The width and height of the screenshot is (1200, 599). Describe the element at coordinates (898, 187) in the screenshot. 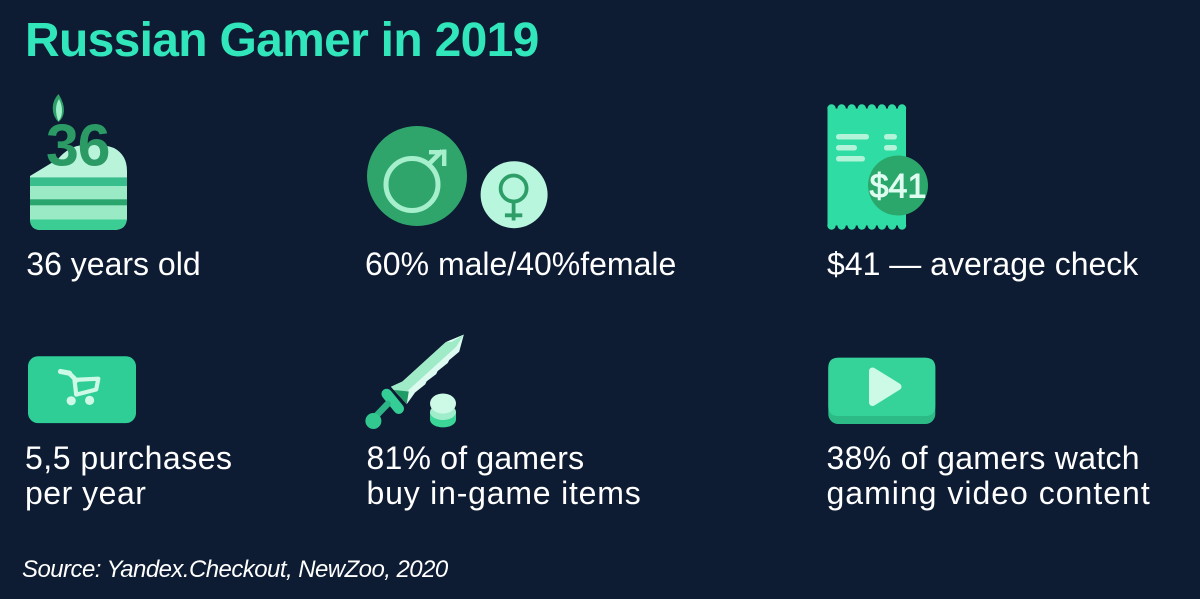

I see `svg-text: $41` at that location.